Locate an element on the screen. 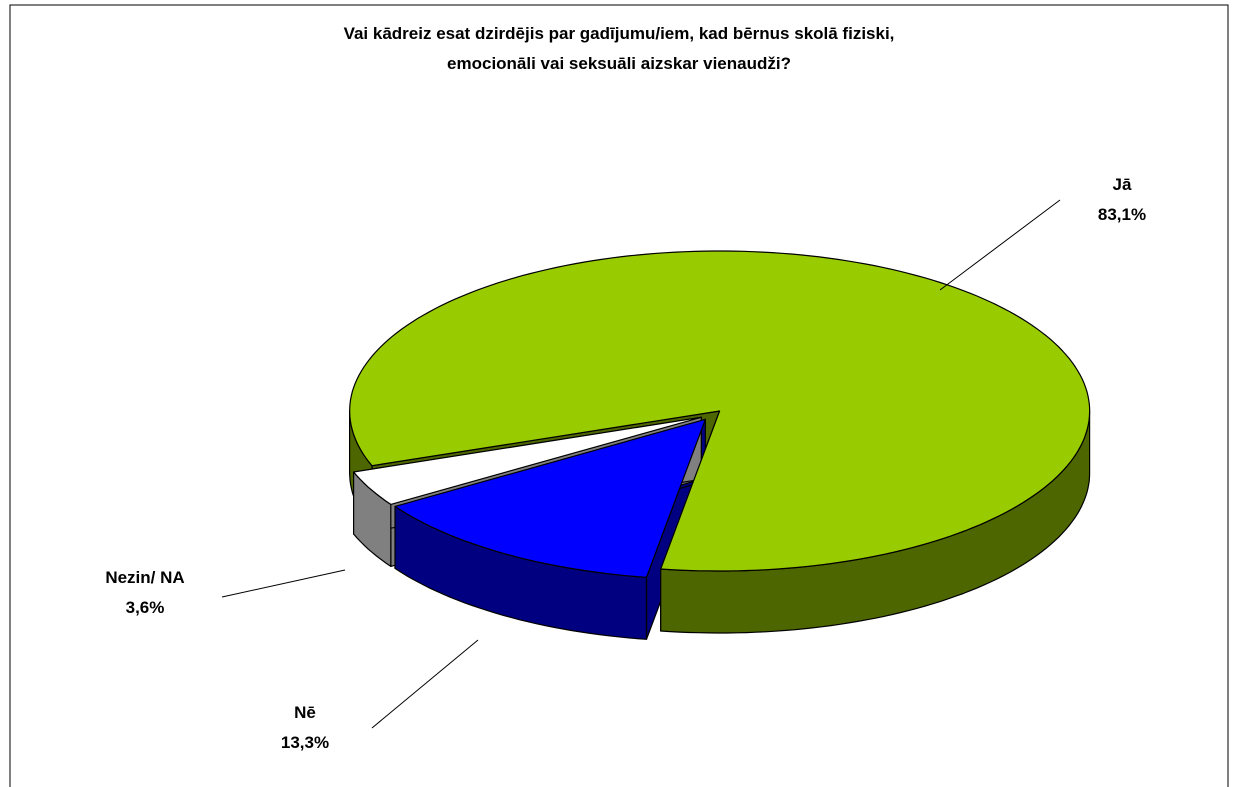  value-label: 83,1% is located at coordinates (1122, 214).